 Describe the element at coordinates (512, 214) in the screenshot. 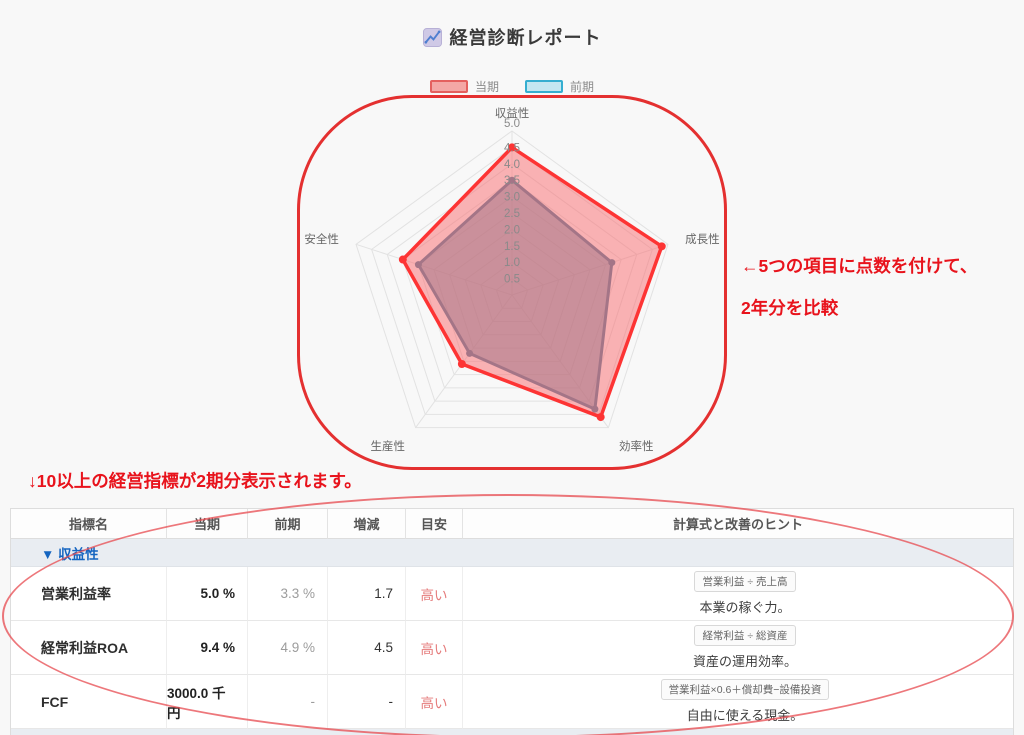

I see `svg-text: 2.5` at that location.